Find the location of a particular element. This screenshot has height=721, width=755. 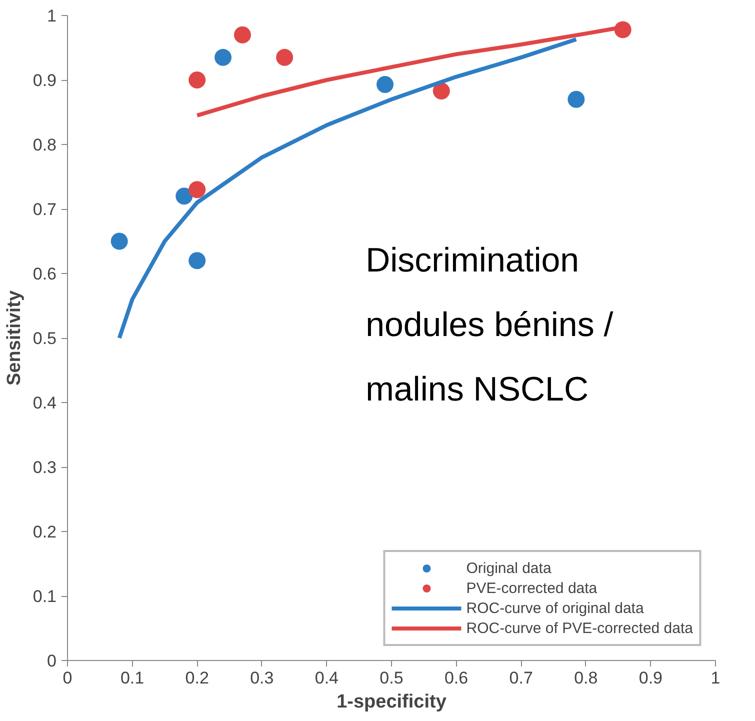

x-tick-label: 0.9 is located at coordinates (650, 678).